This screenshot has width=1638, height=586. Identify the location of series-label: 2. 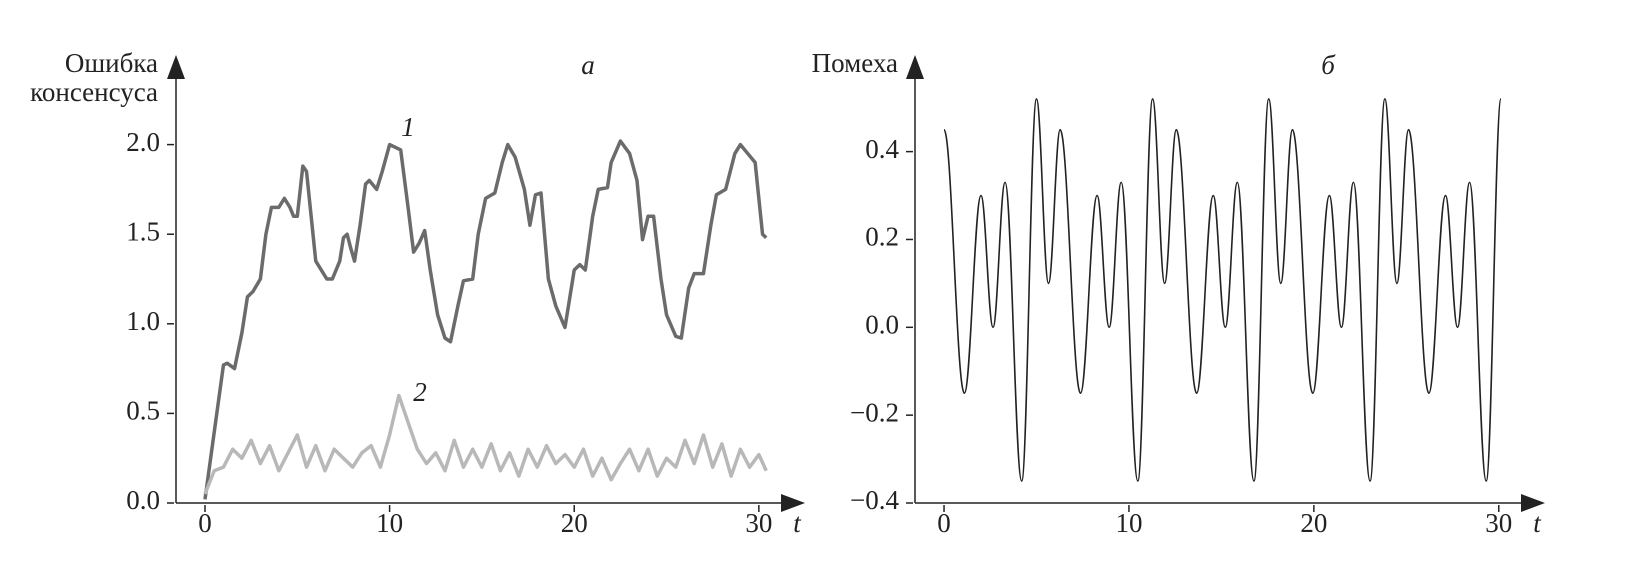
(420, 392).